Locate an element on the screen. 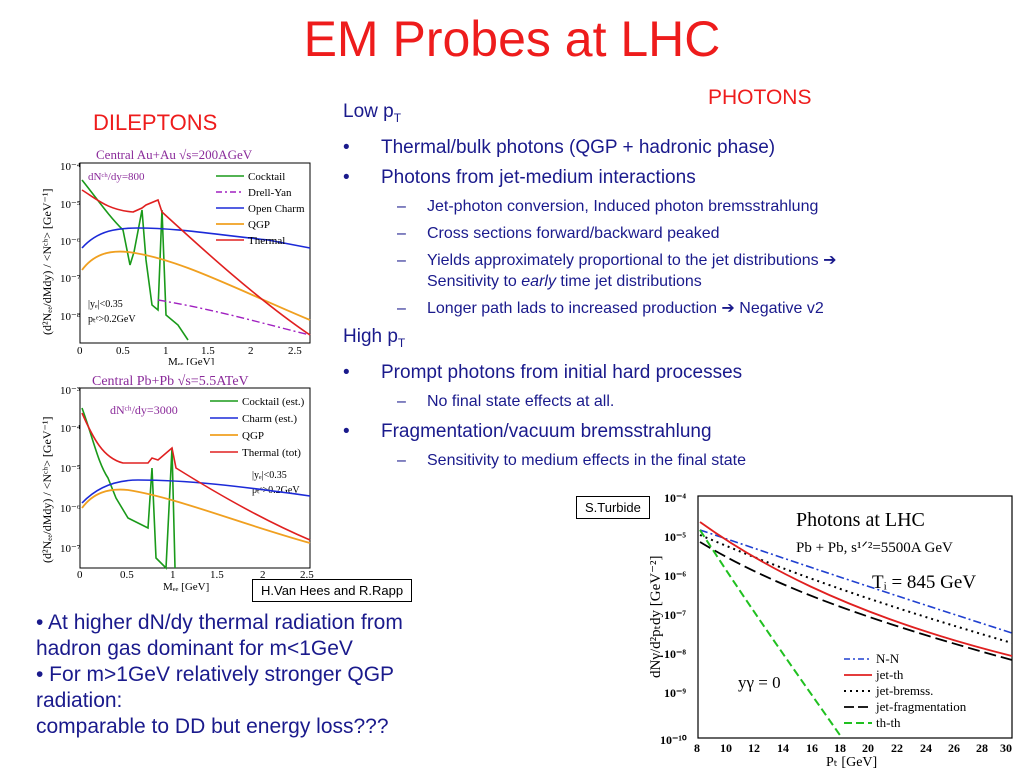  x-tick: 14 is located at coordinates (783, 748).